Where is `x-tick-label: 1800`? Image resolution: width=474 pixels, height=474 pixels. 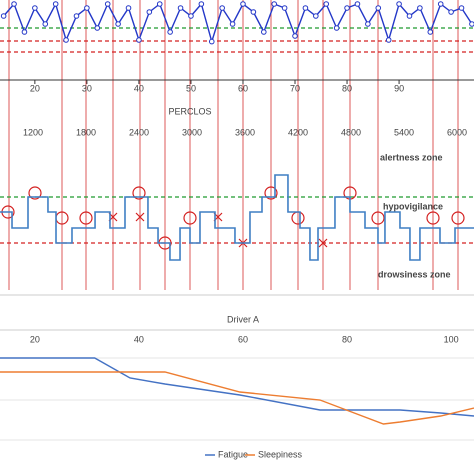 x-tick-label: 1800 is located at coordinates (86, 132).